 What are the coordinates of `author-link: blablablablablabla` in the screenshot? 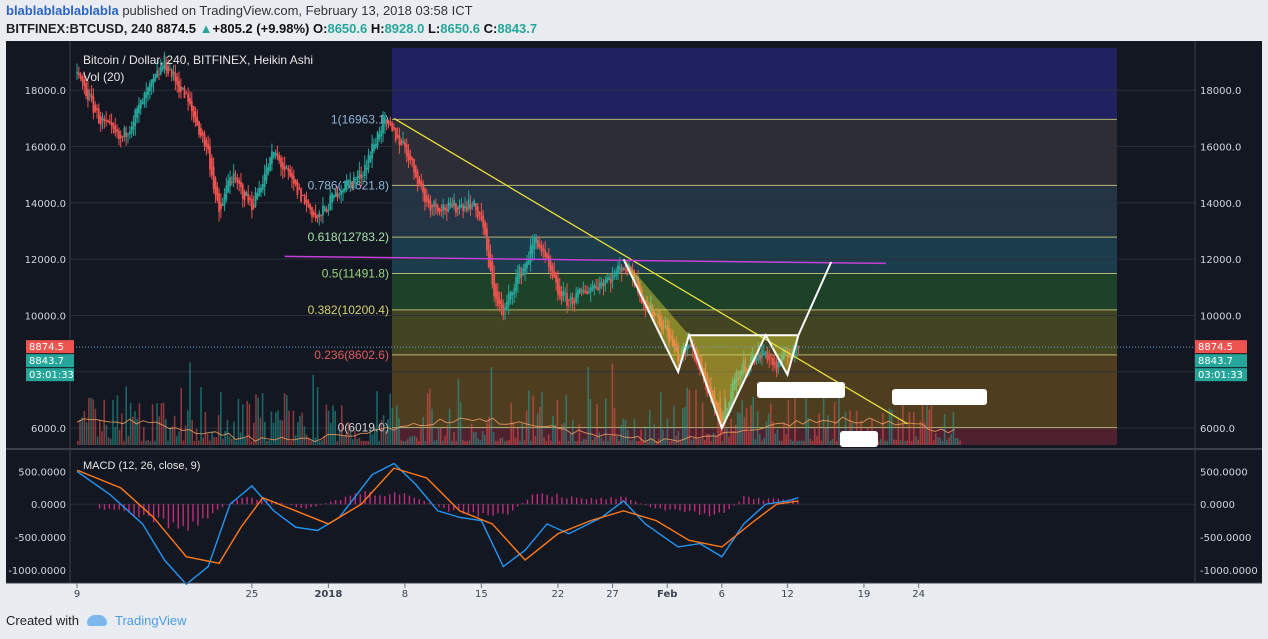 It's located at (62, 10).